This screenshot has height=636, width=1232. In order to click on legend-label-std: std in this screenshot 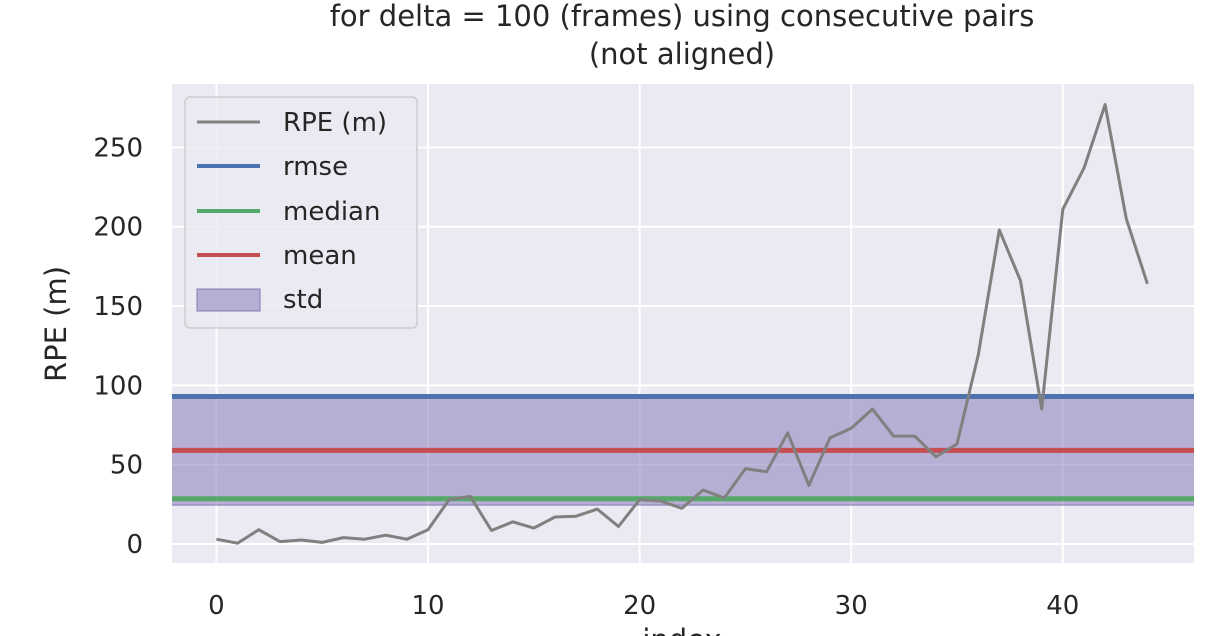, I will do `click(303, 300)`.